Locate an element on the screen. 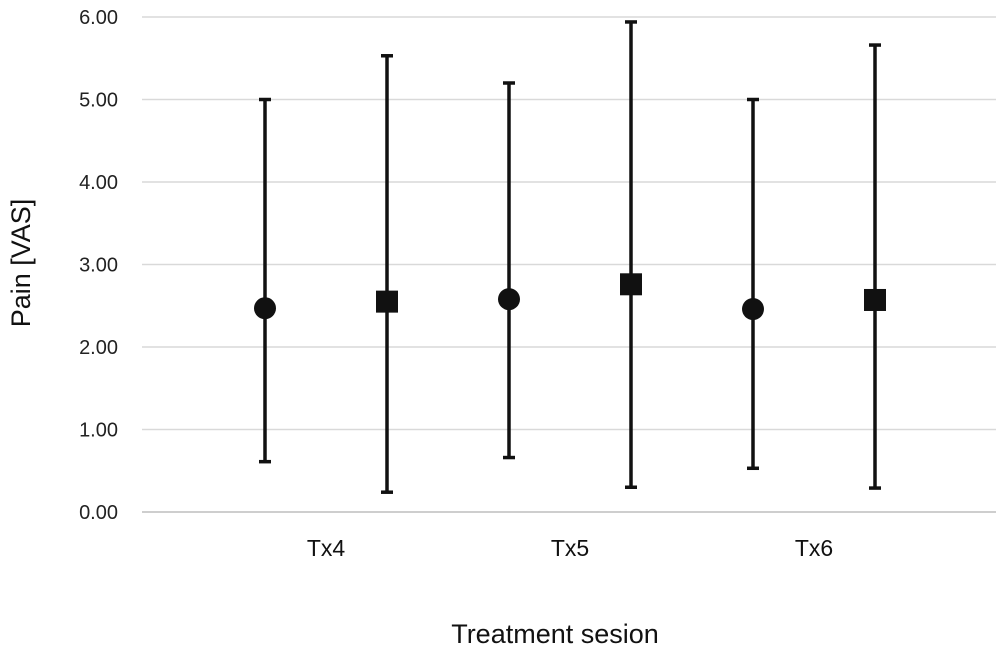 This screenshot has height=653, width=1004. y-tick-label: 1.00 is located at coordinates (98, 431).